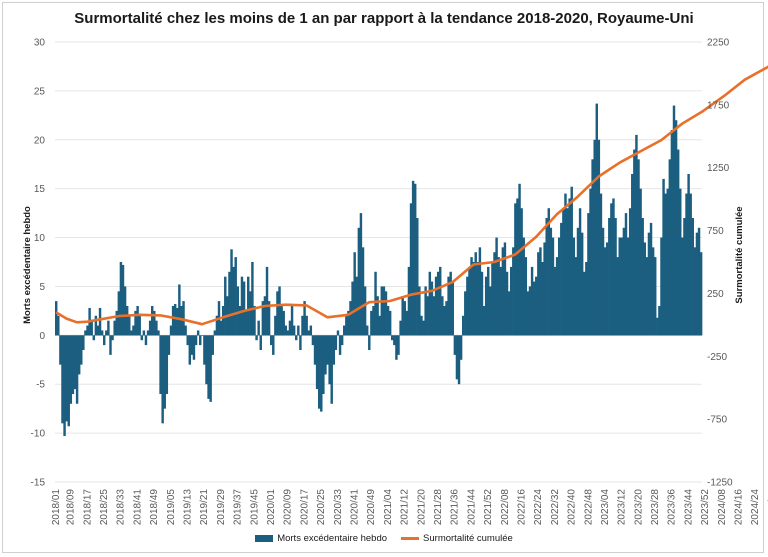 The image size is (768, 557). What do you see at coordinates (405, 507) in the screenshot?
I see `x-tick-label: 2021/12` at bounding box center [405, 507].